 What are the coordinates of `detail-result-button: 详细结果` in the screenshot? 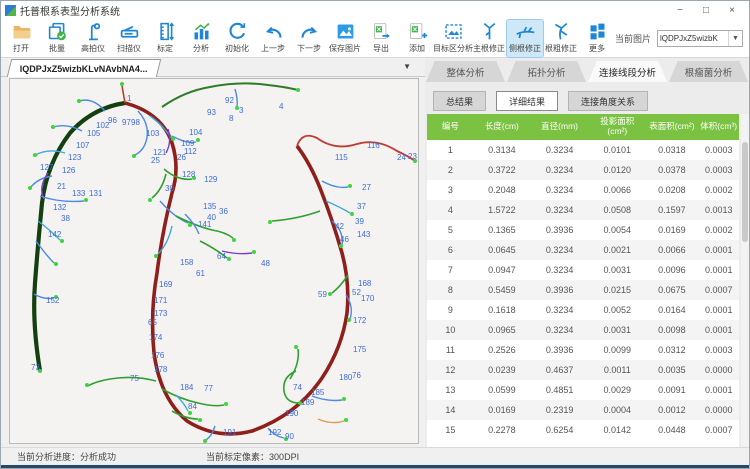 It's located at (527, 101).